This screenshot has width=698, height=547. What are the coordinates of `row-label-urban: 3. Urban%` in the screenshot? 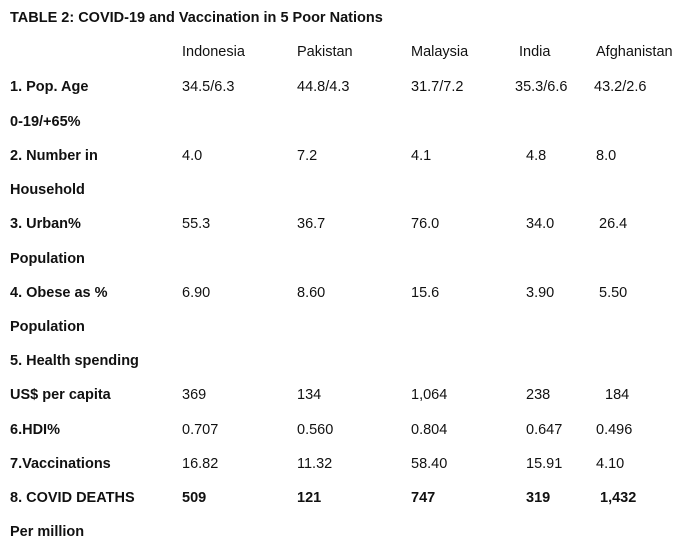 It's located at (45, 224).